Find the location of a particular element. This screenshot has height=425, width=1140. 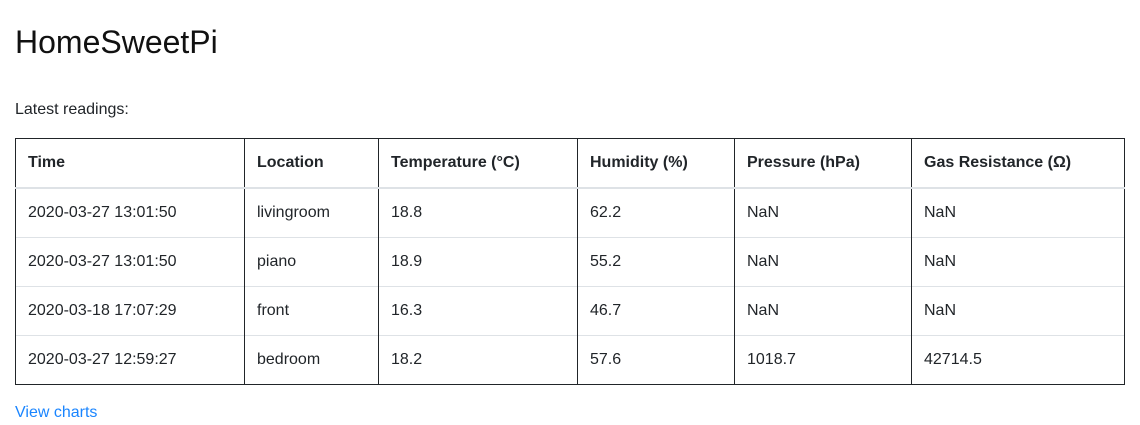

header-time: Time is located at coordinates (130, 163).